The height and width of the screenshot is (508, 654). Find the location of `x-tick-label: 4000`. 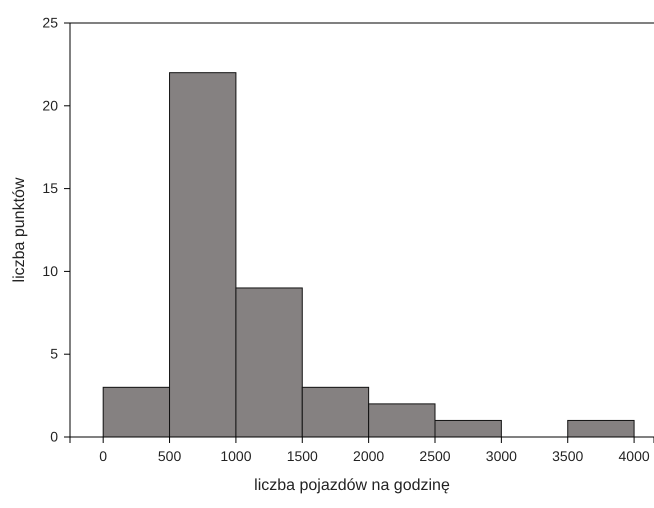

x-tick-label: 4000 is located at coordinates (634, 456).